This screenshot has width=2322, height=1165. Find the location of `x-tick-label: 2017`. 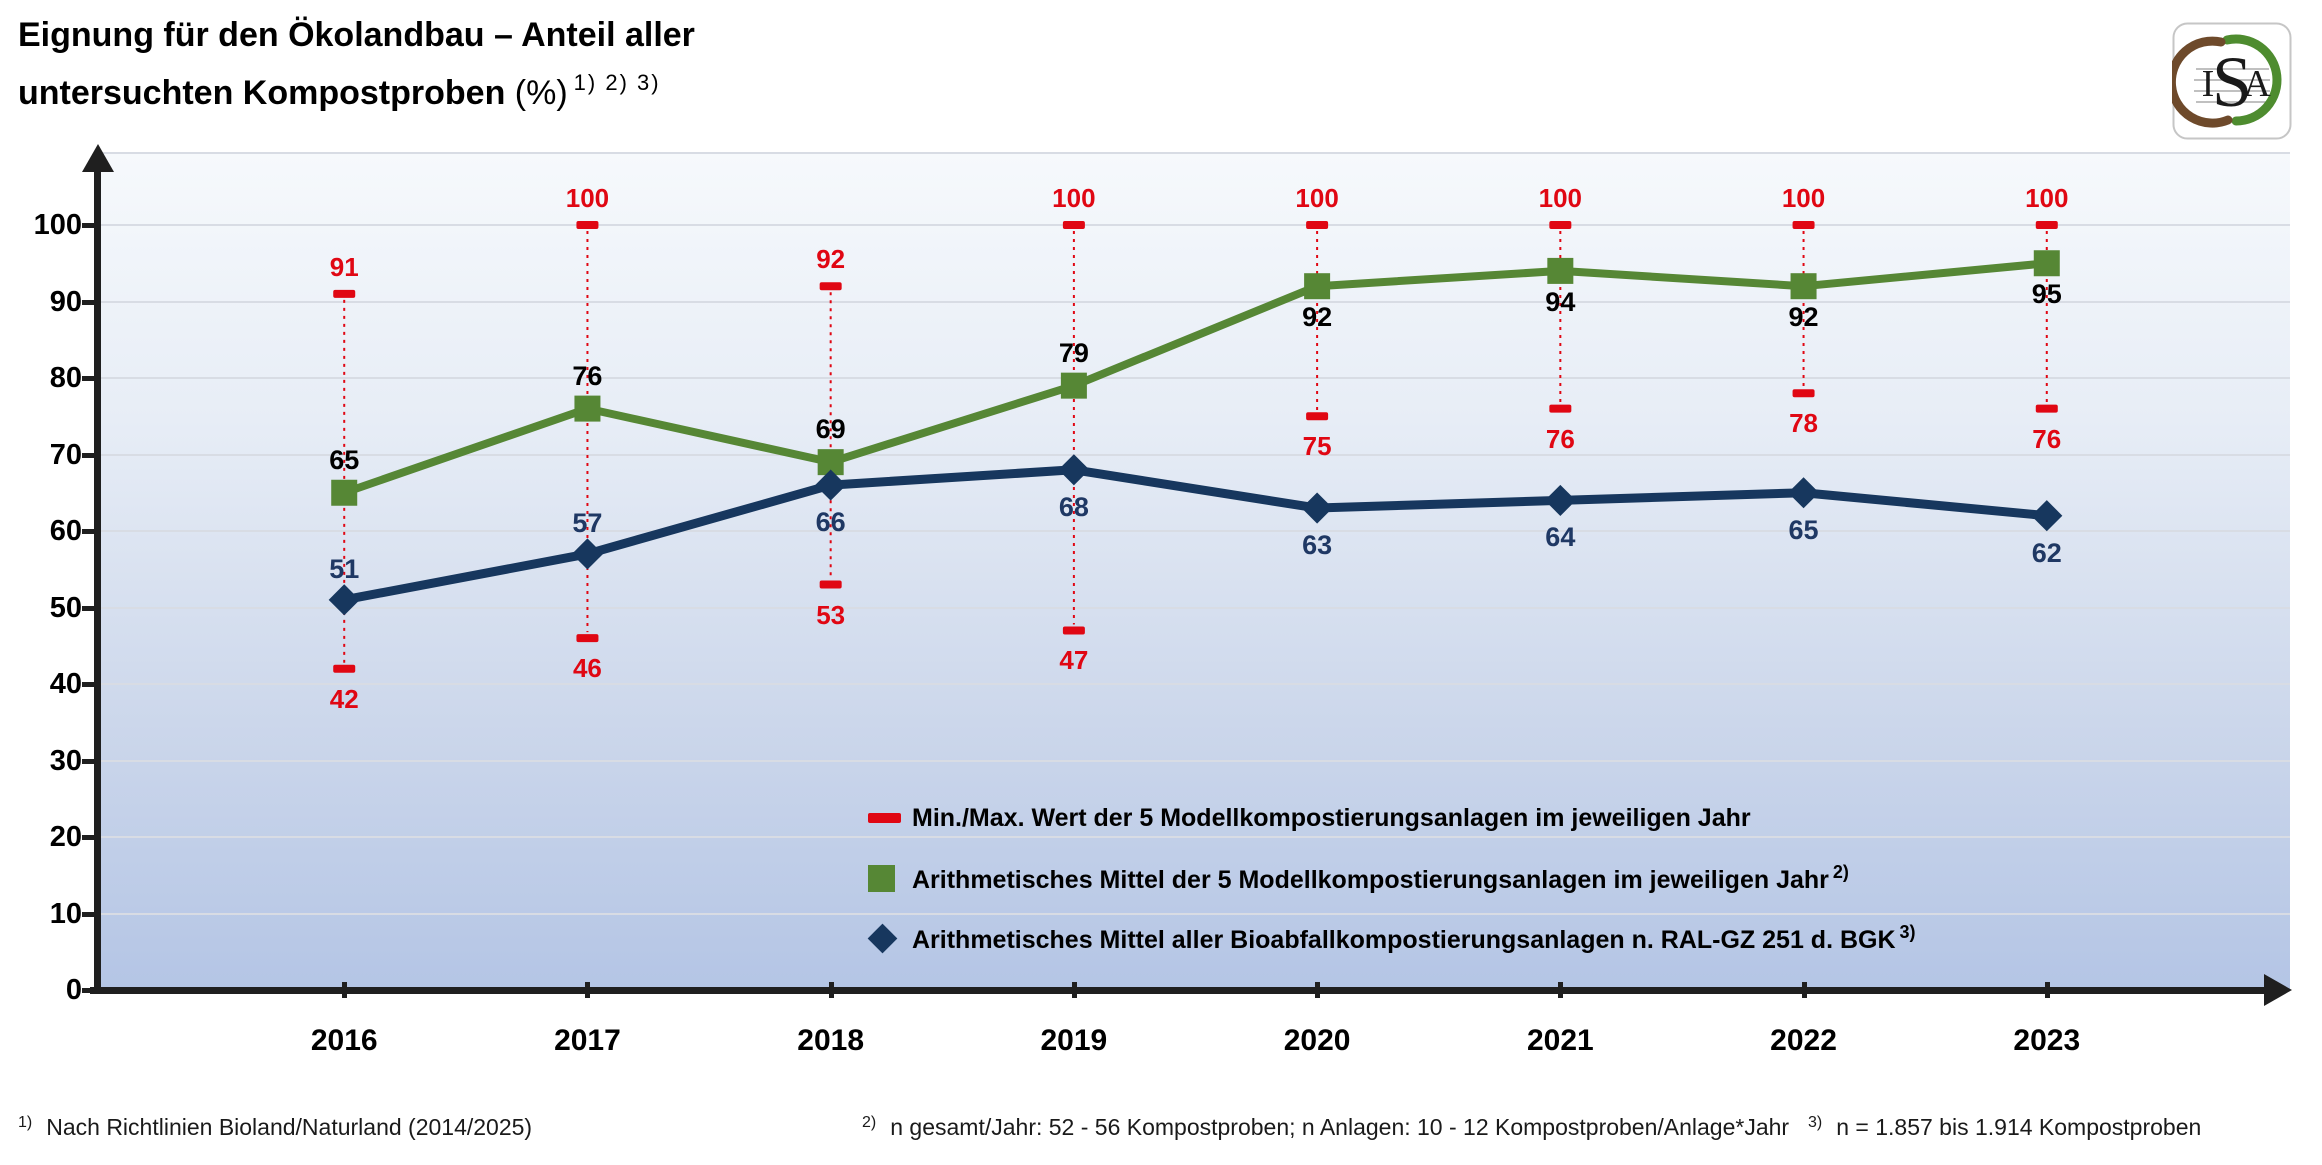

x-tick-label: 2017 is located at coordinates (587, 1040).